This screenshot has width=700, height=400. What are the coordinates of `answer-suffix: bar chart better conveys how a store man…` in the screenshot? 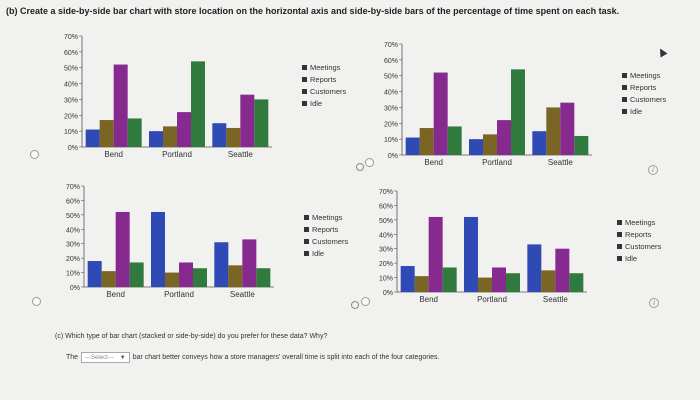 It's located at (286, 357).